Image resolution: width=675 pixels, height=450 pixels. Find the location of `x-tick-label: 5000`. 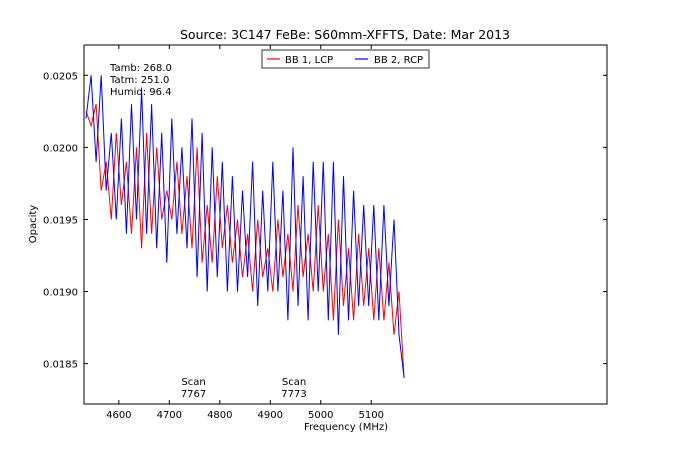

x-tick-label: 5000 is located at coordinates (320, 415).